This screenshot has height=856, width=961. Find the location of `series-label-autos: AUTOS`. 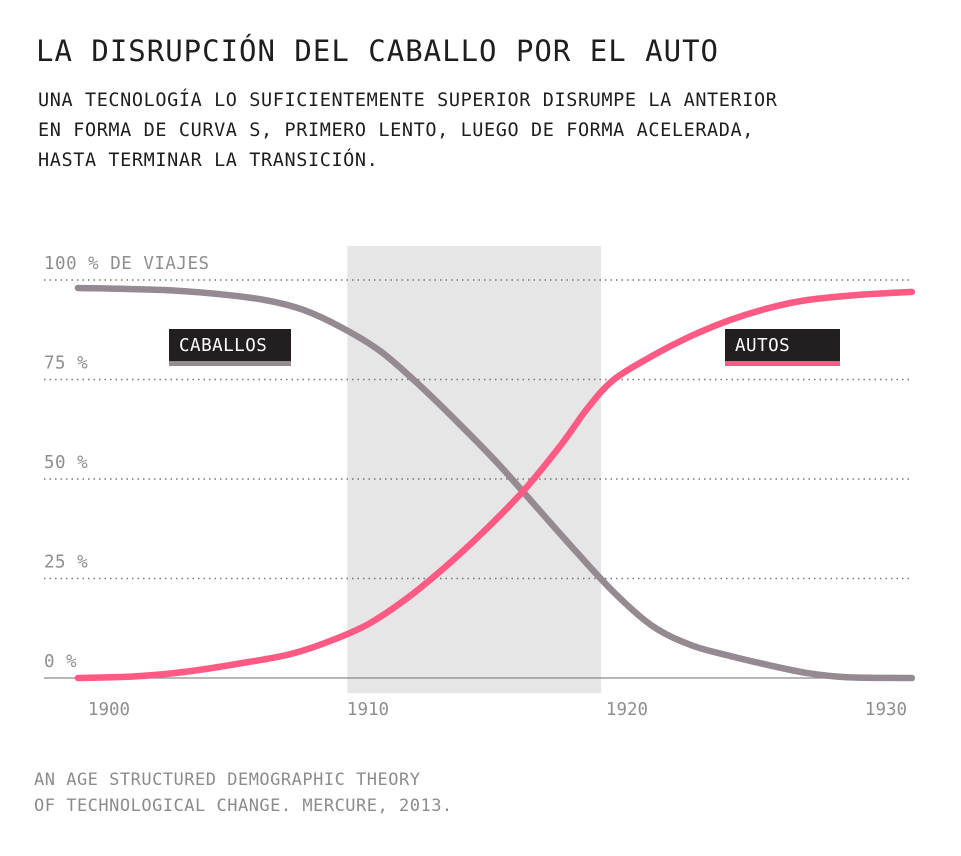

series-label-autos: AUTOS is located at coordinates (782, 347).